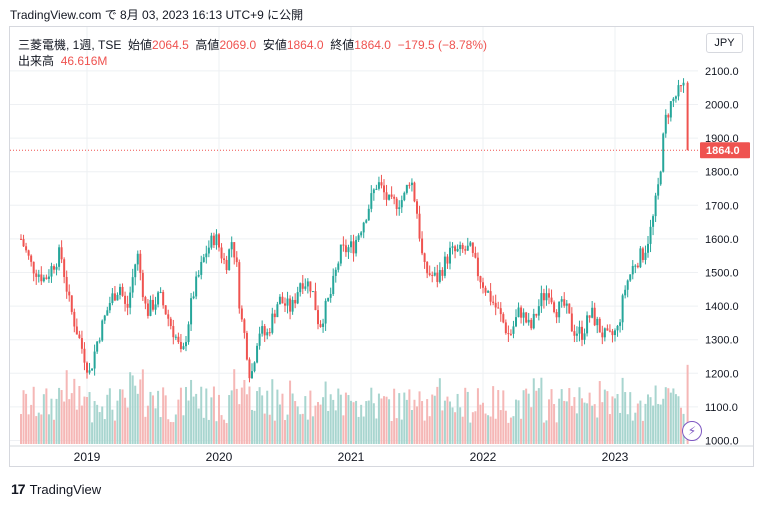 Image resolution: width=765 pixels, height=506 pixels. Describe the element at coordinates (65, 489) in the screenshot. I see `brand-name: TradingView` at that location.